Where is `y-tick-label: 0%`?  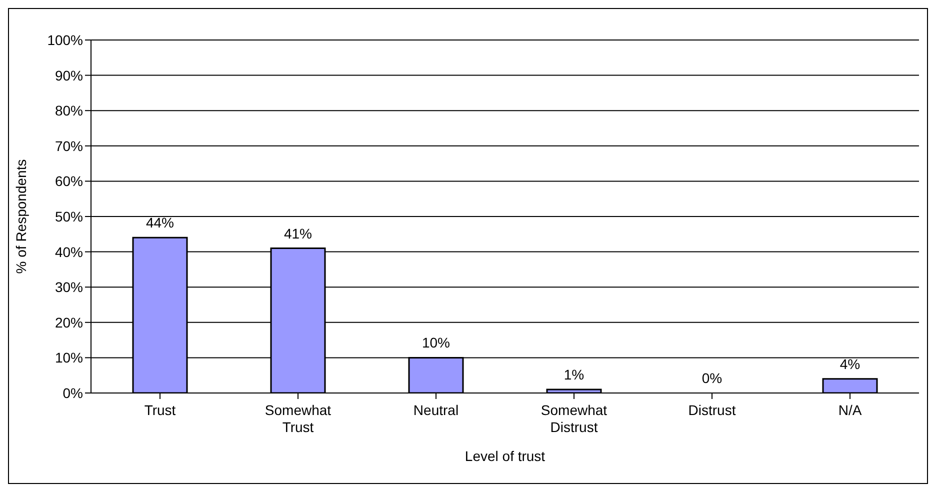 y-tick-label: 0% is located at coordinates (72, 392).